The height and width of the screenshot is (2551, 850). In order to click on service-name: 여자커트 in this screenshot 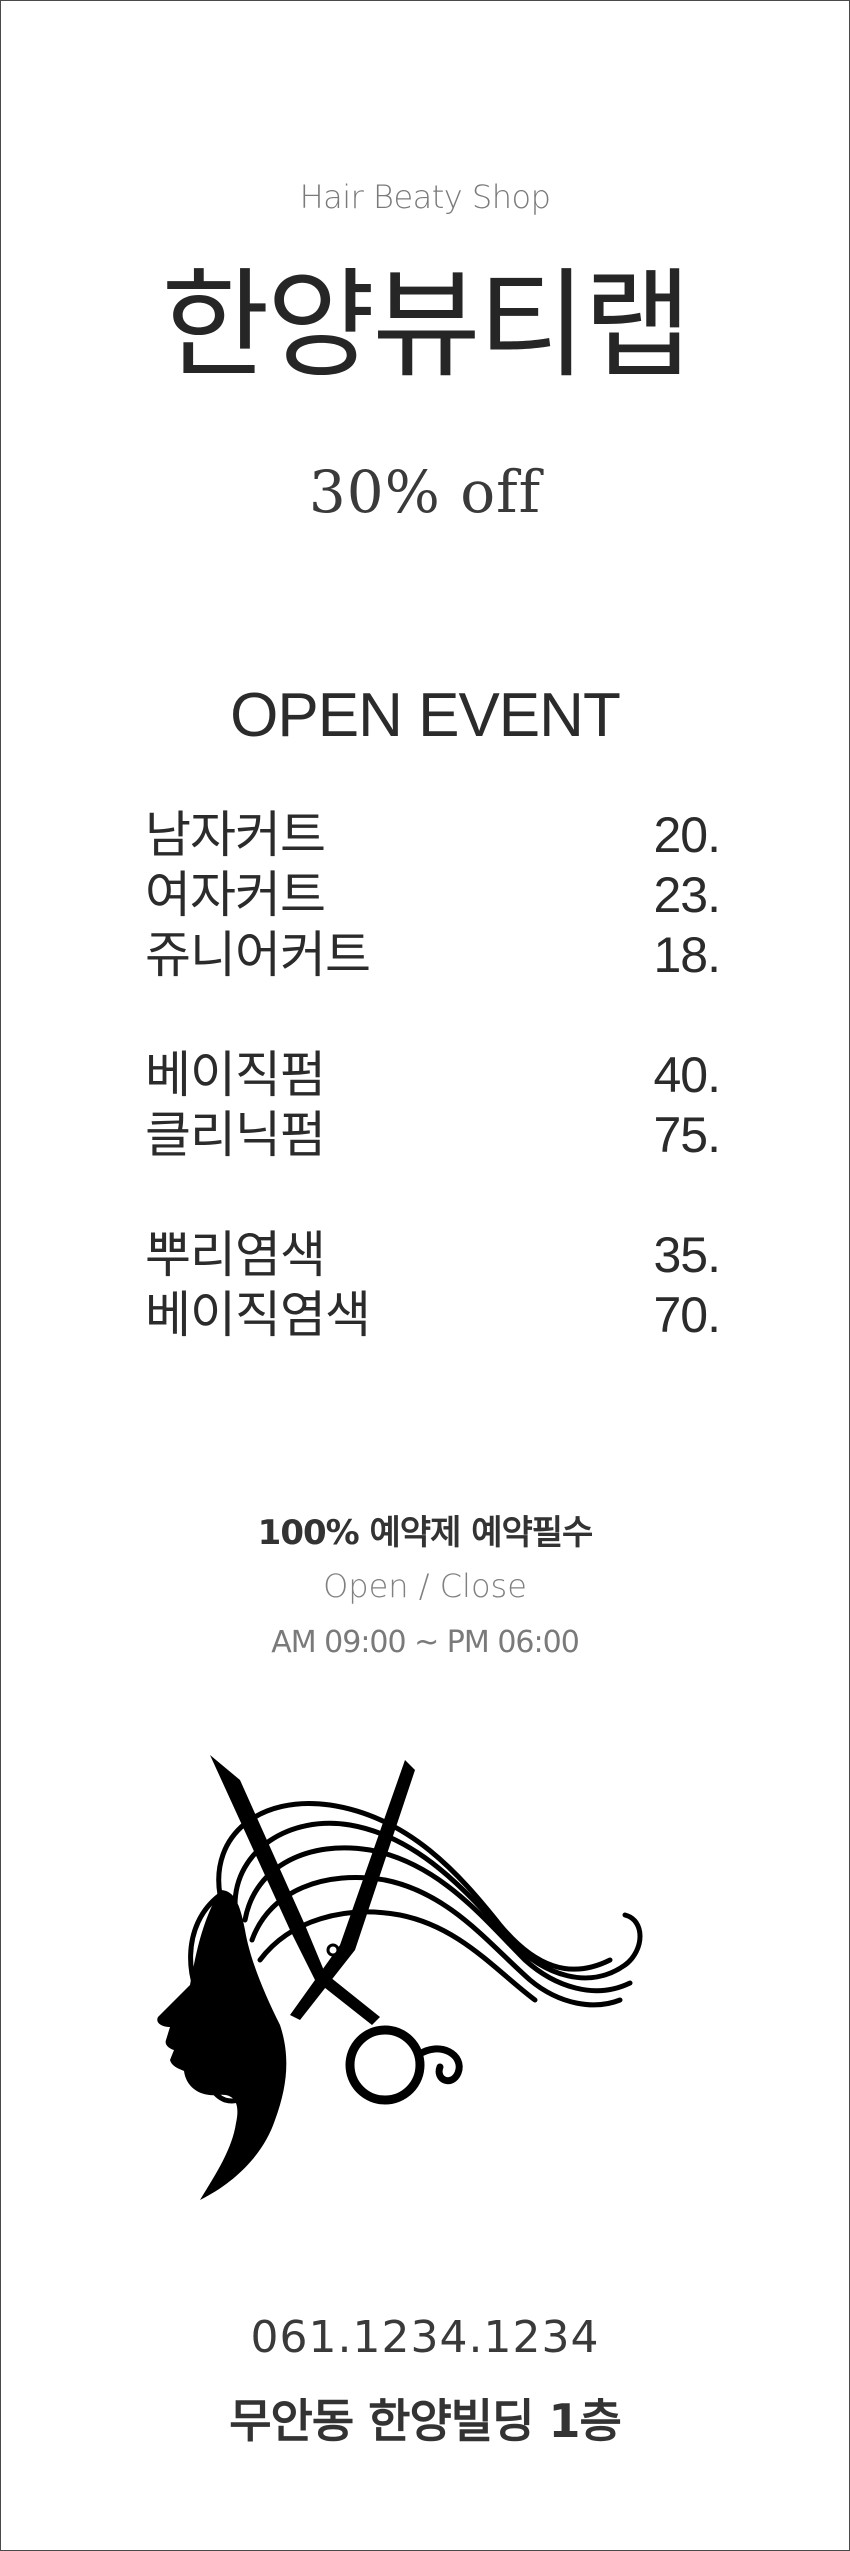, I will do `click(235, 895)`.